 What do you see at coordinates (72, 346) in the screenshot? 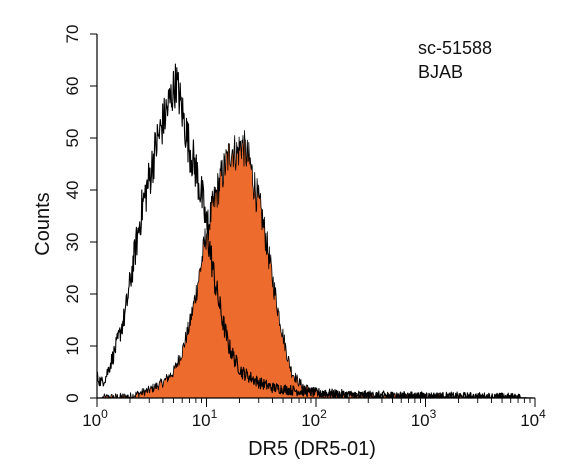
I see `y-tick-label: 10` at bounding box center [72, 346].